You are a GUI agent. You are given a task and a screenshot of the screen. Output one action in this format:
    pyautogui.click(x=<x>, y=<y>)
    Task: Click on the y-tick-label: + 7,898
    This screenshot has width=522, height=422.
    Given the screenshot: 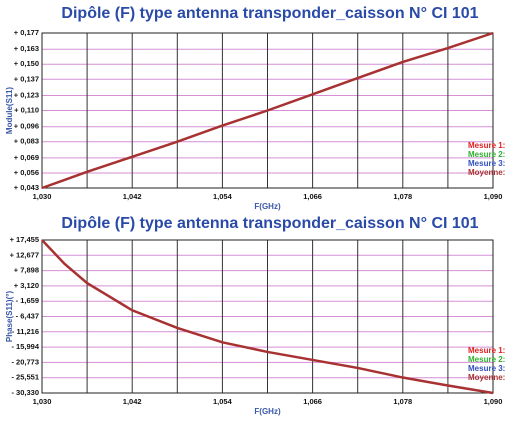 What is the action you would take?
    pyautogui.click(x=26, y=270)
    